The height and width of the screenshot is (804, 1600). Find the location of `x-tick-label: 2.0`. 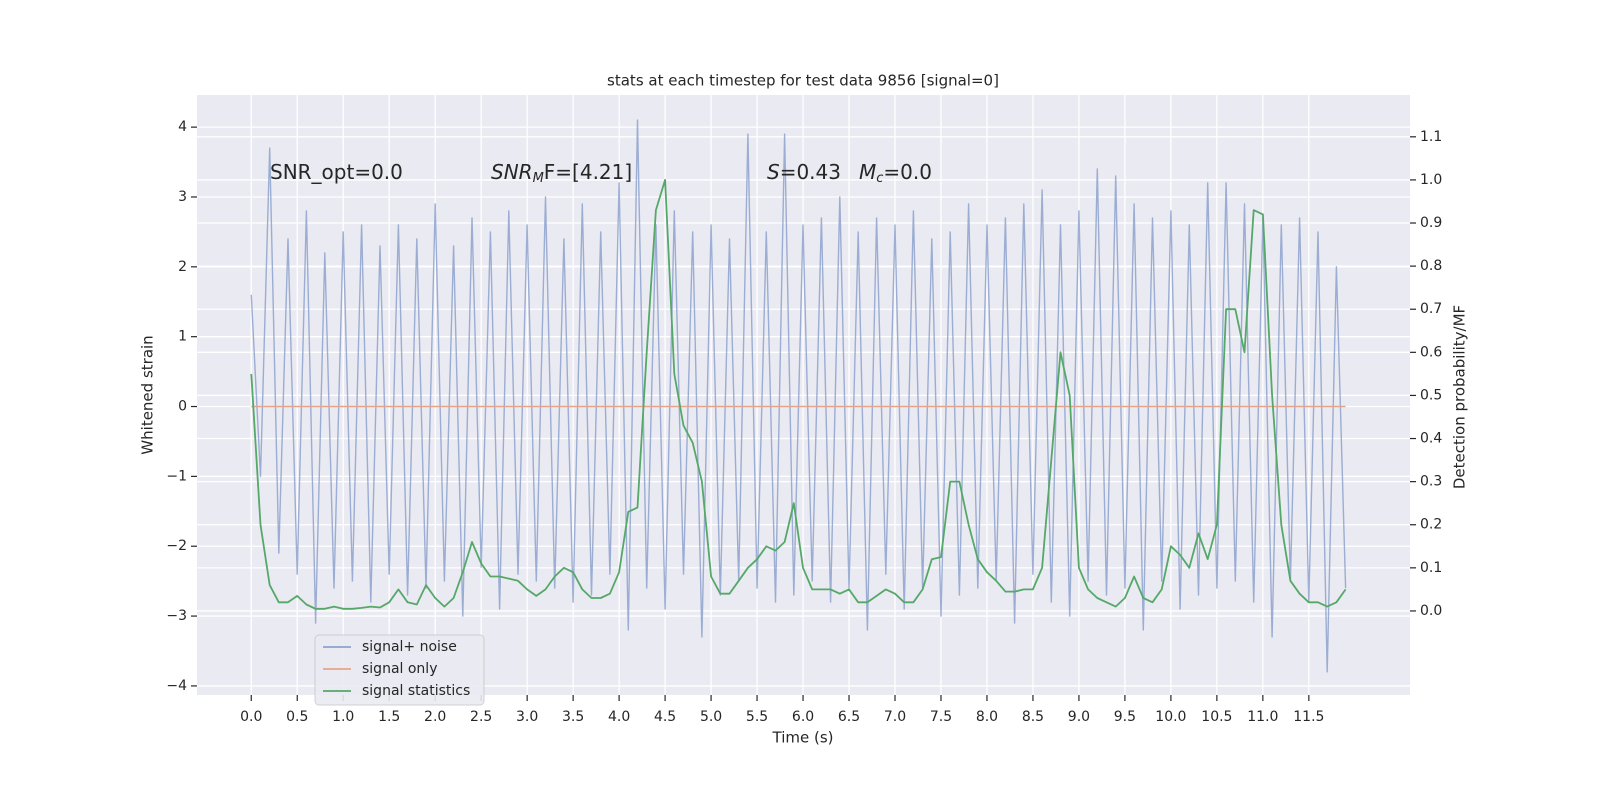

x-tick-label: 2.0 is located at coordinates (435, 717).